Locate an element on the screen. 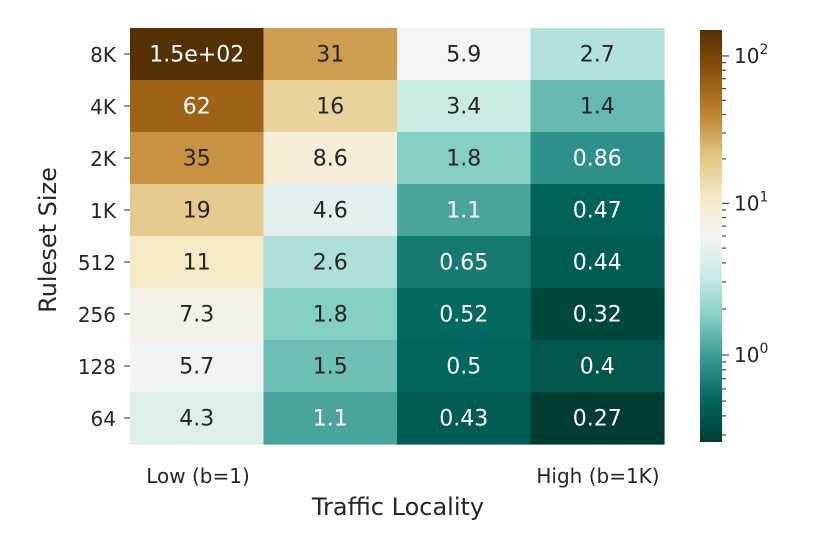 The height and width of the screenshot is (554, 830). y-tick-label: 512 is located at coordinates (97, 263).